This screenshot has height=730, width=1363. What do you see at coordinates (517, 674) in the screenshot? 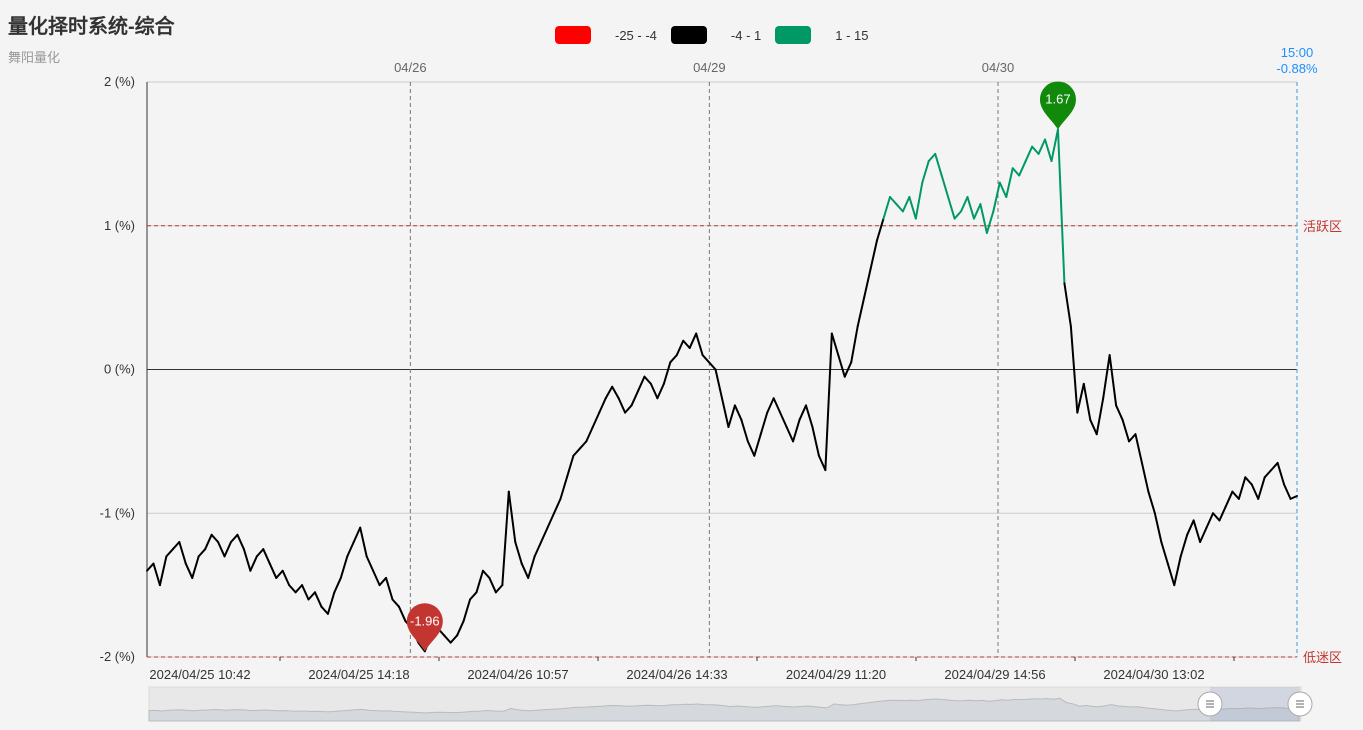
I see `x-tick-label: 2024/04/26 10:57` at bounding box center [517, 674].